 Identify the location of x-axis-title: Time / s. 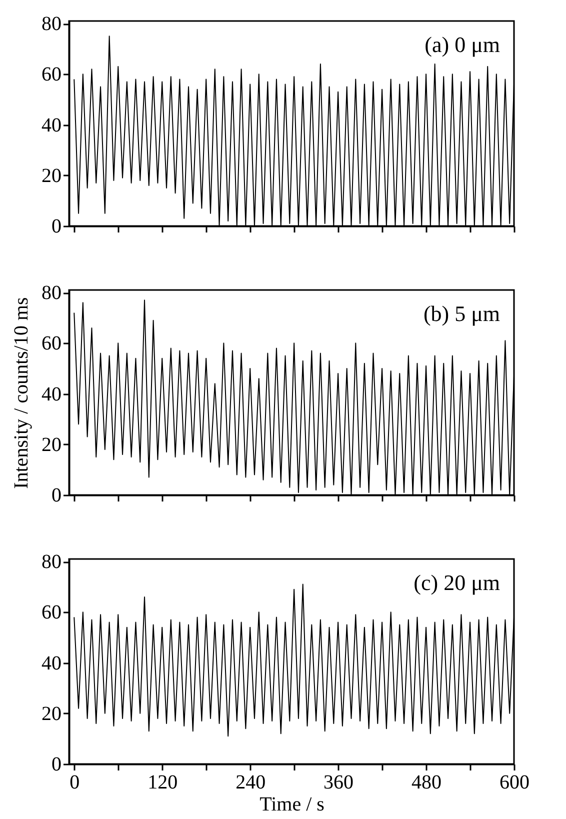
(292, 805).